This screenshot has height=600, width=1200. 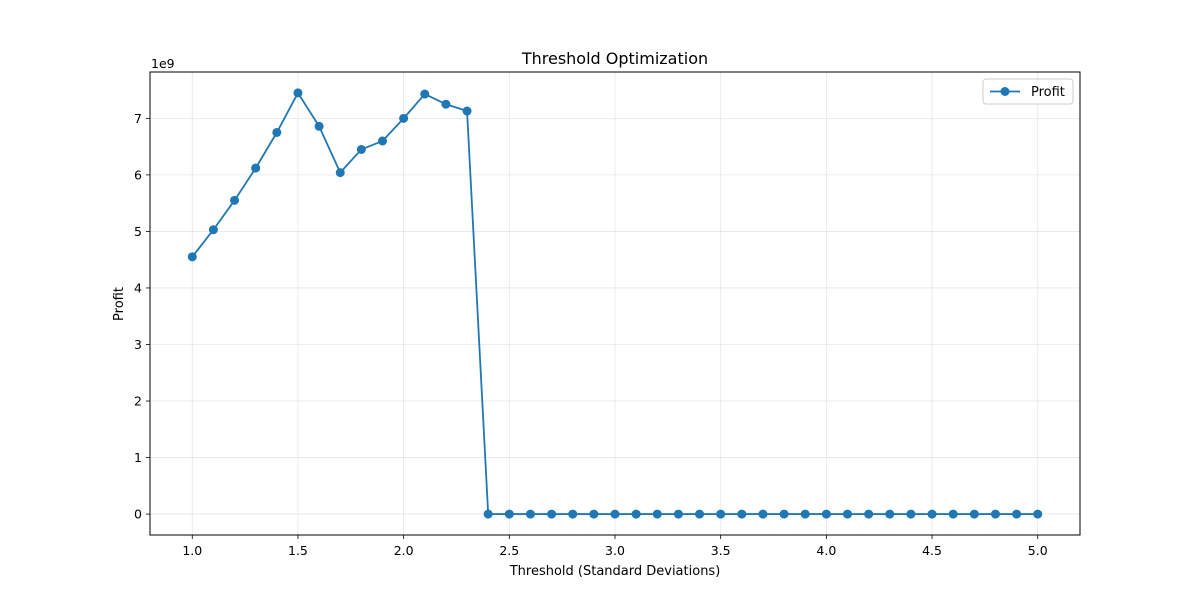 I want to click on legend-box, so click(x=1028, y=91).